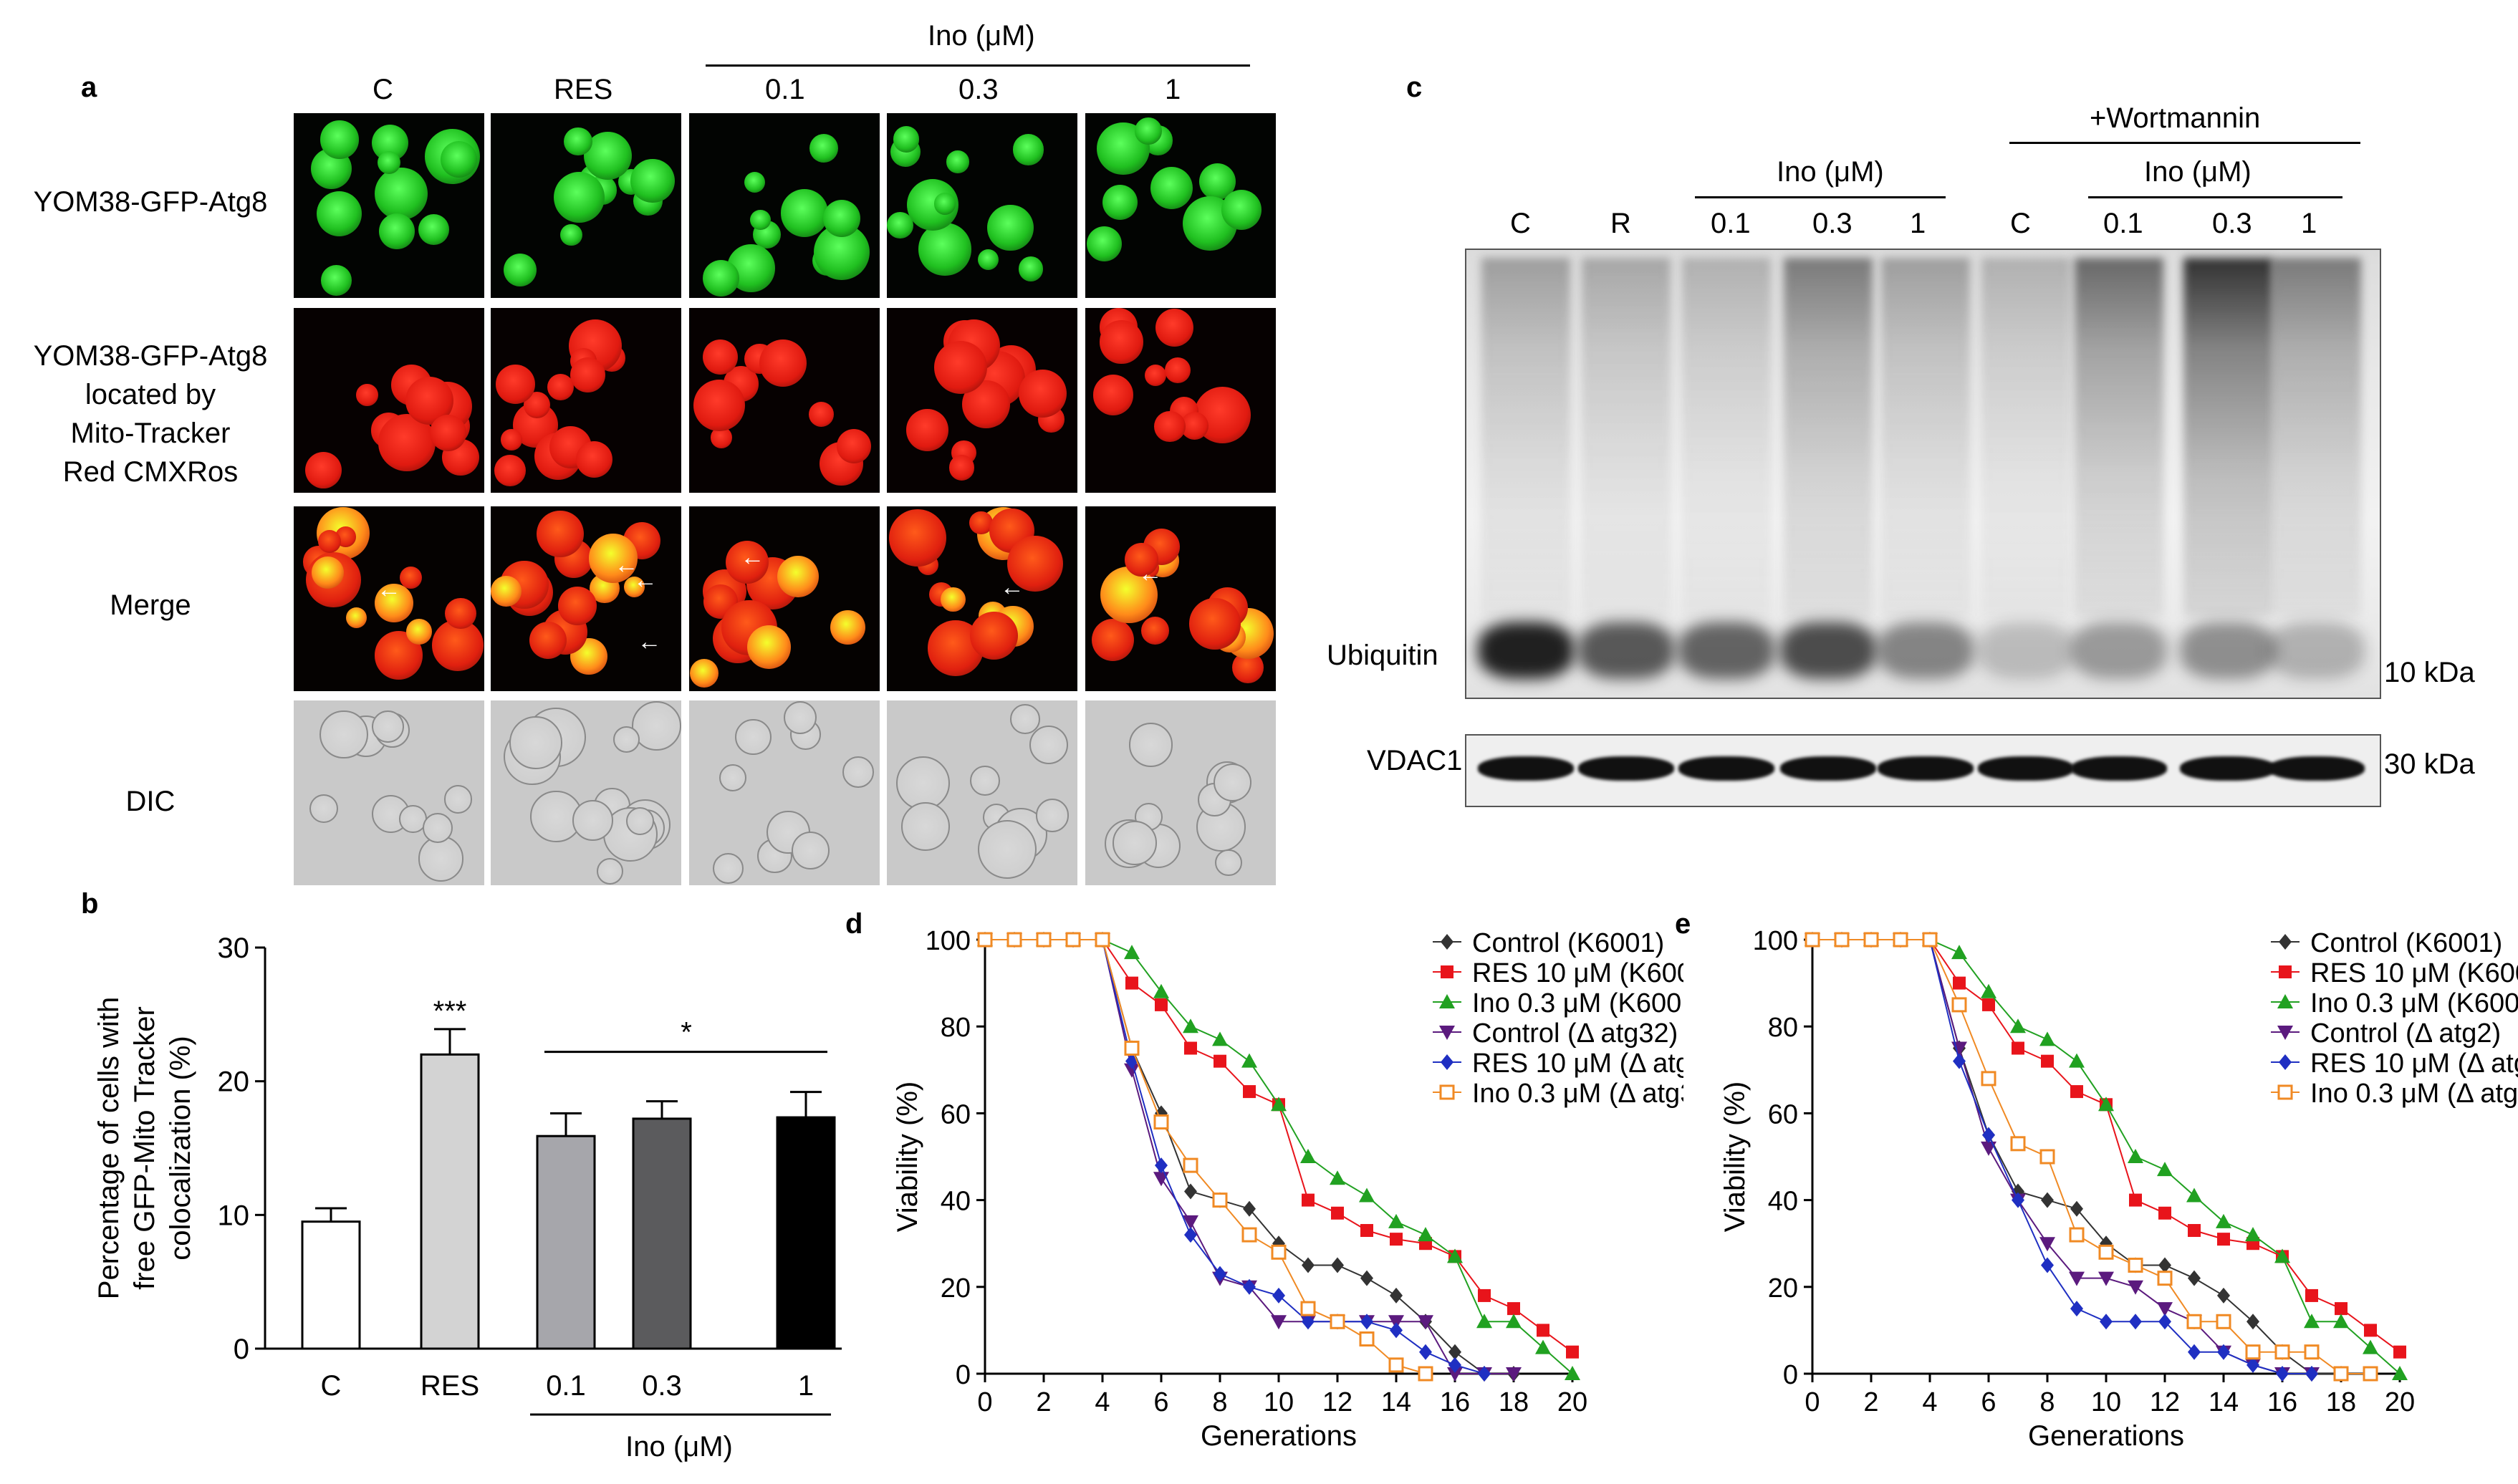 Image resolution: width=2518 pixels, height=1484 pixels. I want to click on micrograph-merge-2: ← ← ←, so click(586, 598).